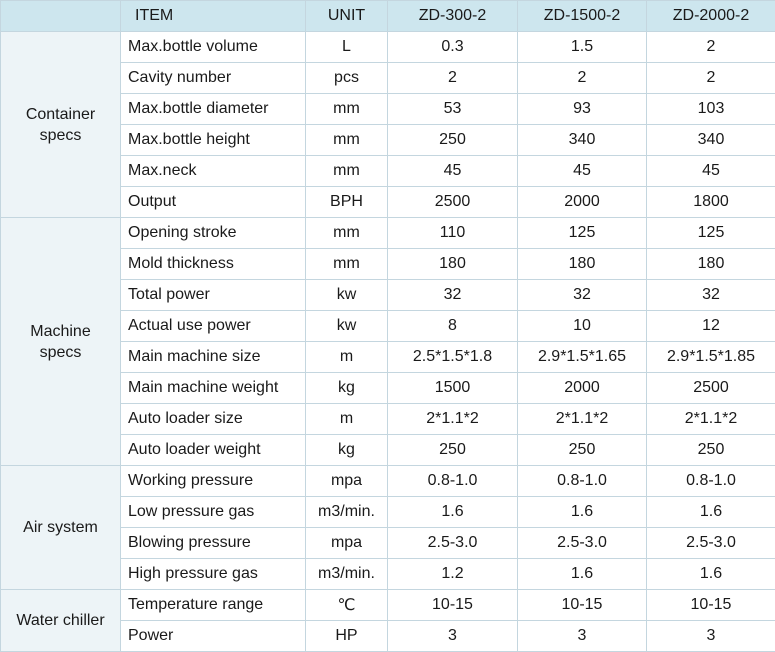 This screenshot has width=775, height=652. What do you see at coordinates (582, 109) in the screenshot?
I see `value-cell: 93` at bounding box center [582, 109].